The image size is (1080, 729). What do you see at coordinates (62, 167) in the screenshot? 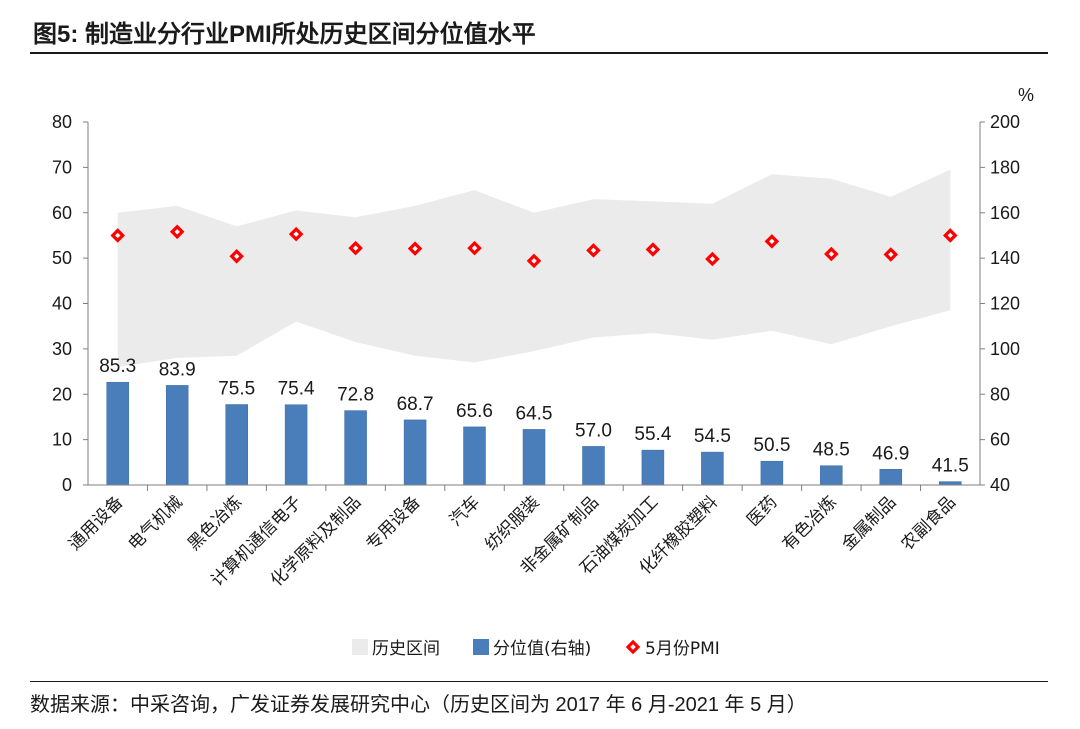
I see `left-tick-label: 70` at bounding box center [62, 167].